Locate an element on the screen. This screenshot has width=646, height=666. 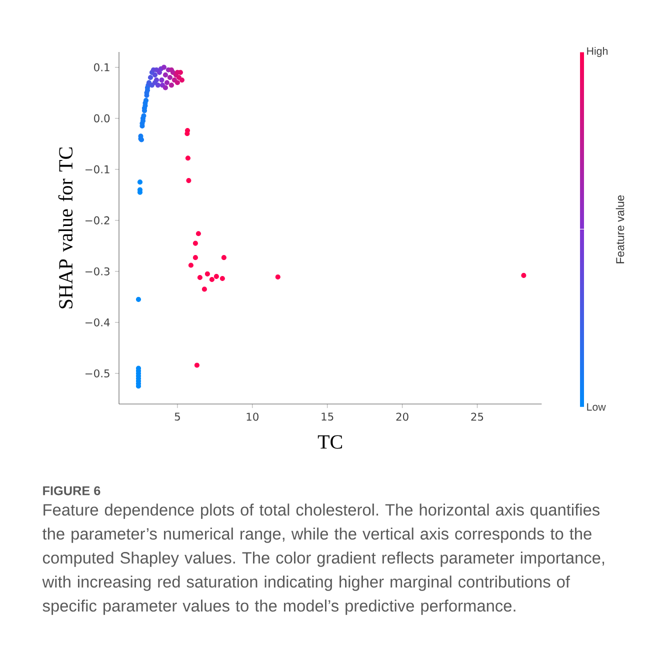
y-tick-label: −0.2 is located at coordinates (98, 220).